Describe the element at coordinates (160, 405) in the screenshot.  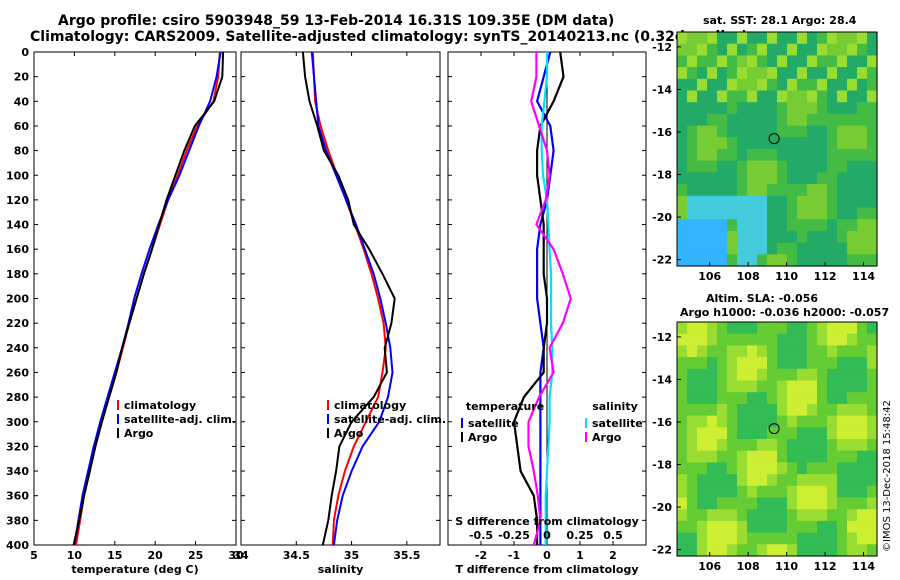
I see `legend-label: climatology` at that location.